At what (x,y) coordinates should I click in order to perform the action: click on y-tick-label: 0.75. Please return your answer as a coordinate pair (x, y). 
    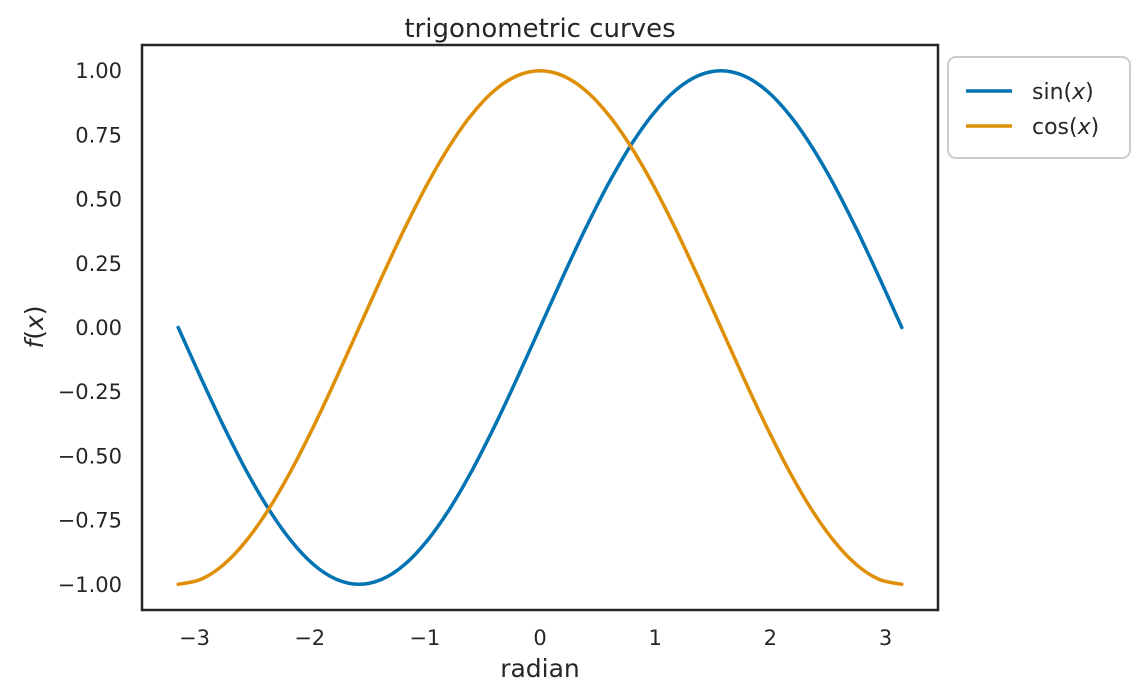
    Looking at the image, I should click on (98, 135).